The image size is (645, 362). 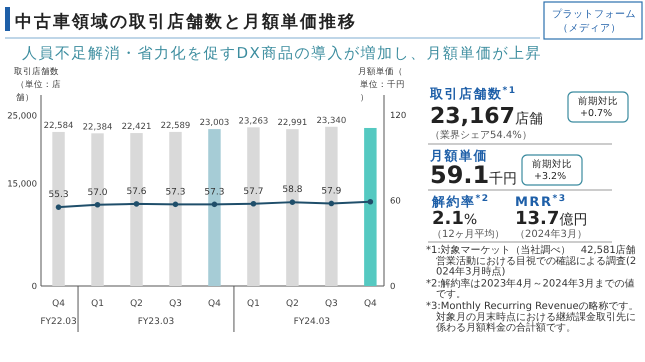 I want to click on y2-tick-label: 0, so click(x=393, y=287).